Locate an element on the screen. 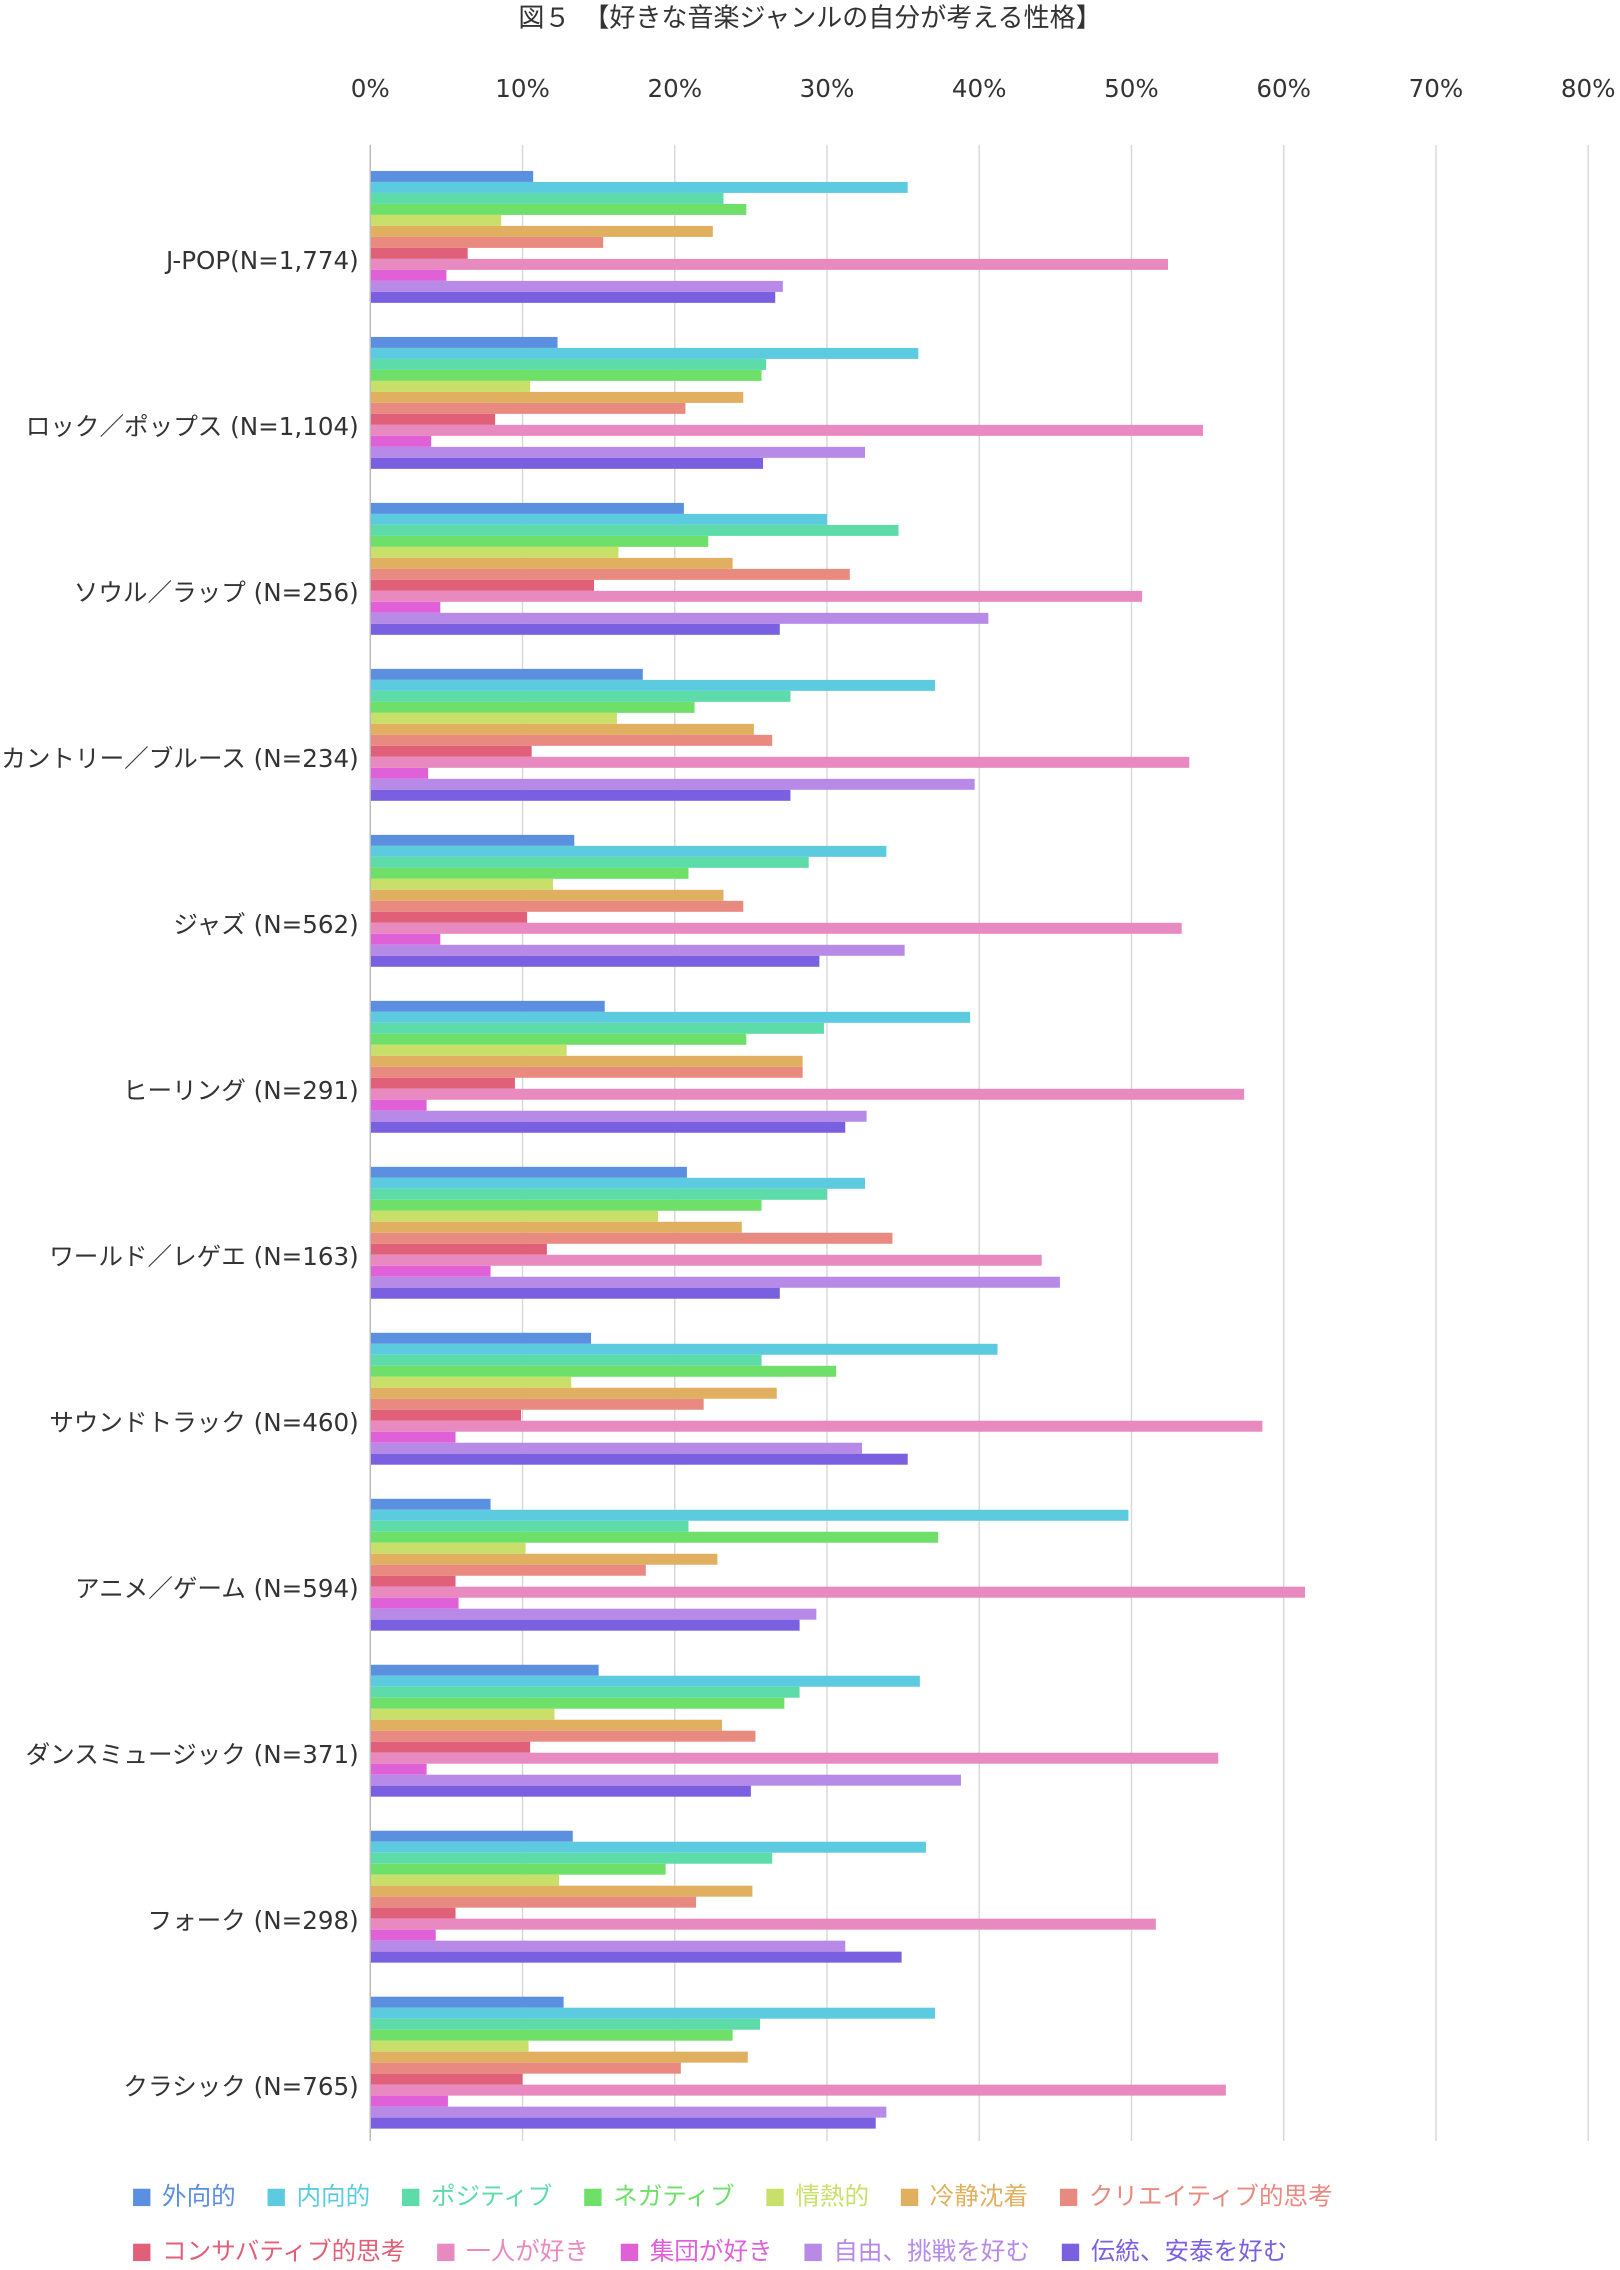 Image resolution: width=1620 pixels, height=2270 pixels. legend-label: ネガティブ is located at coordinates (673, 2195).